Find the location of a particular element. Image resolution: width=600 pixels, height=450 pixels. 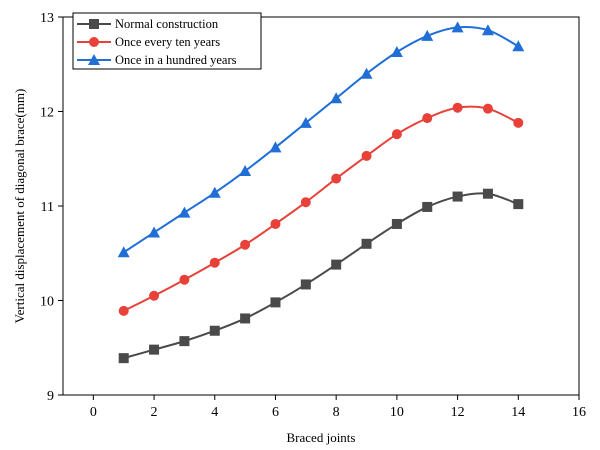

legend-item: Normal construction is located at coordinates (148, 24).